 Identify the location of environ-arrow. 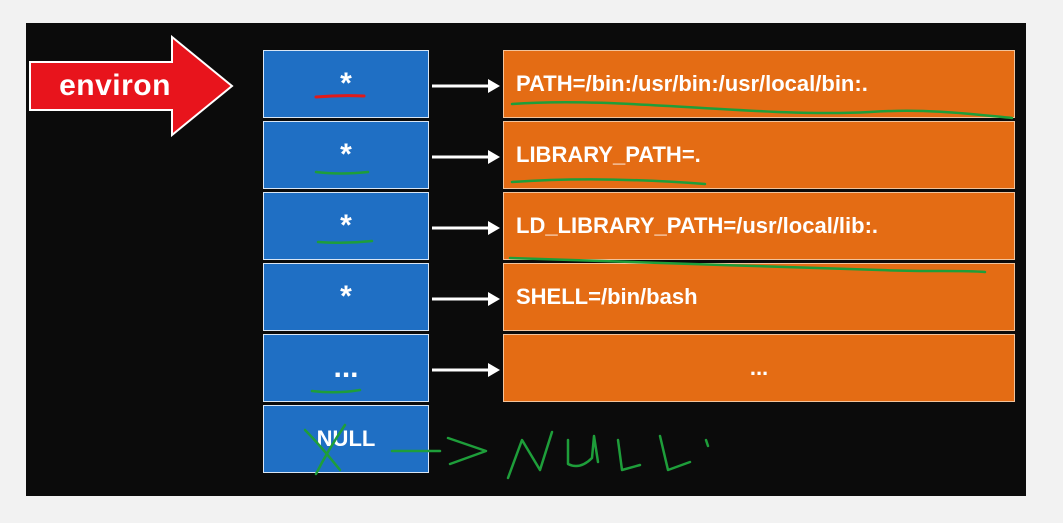
(131, 86).